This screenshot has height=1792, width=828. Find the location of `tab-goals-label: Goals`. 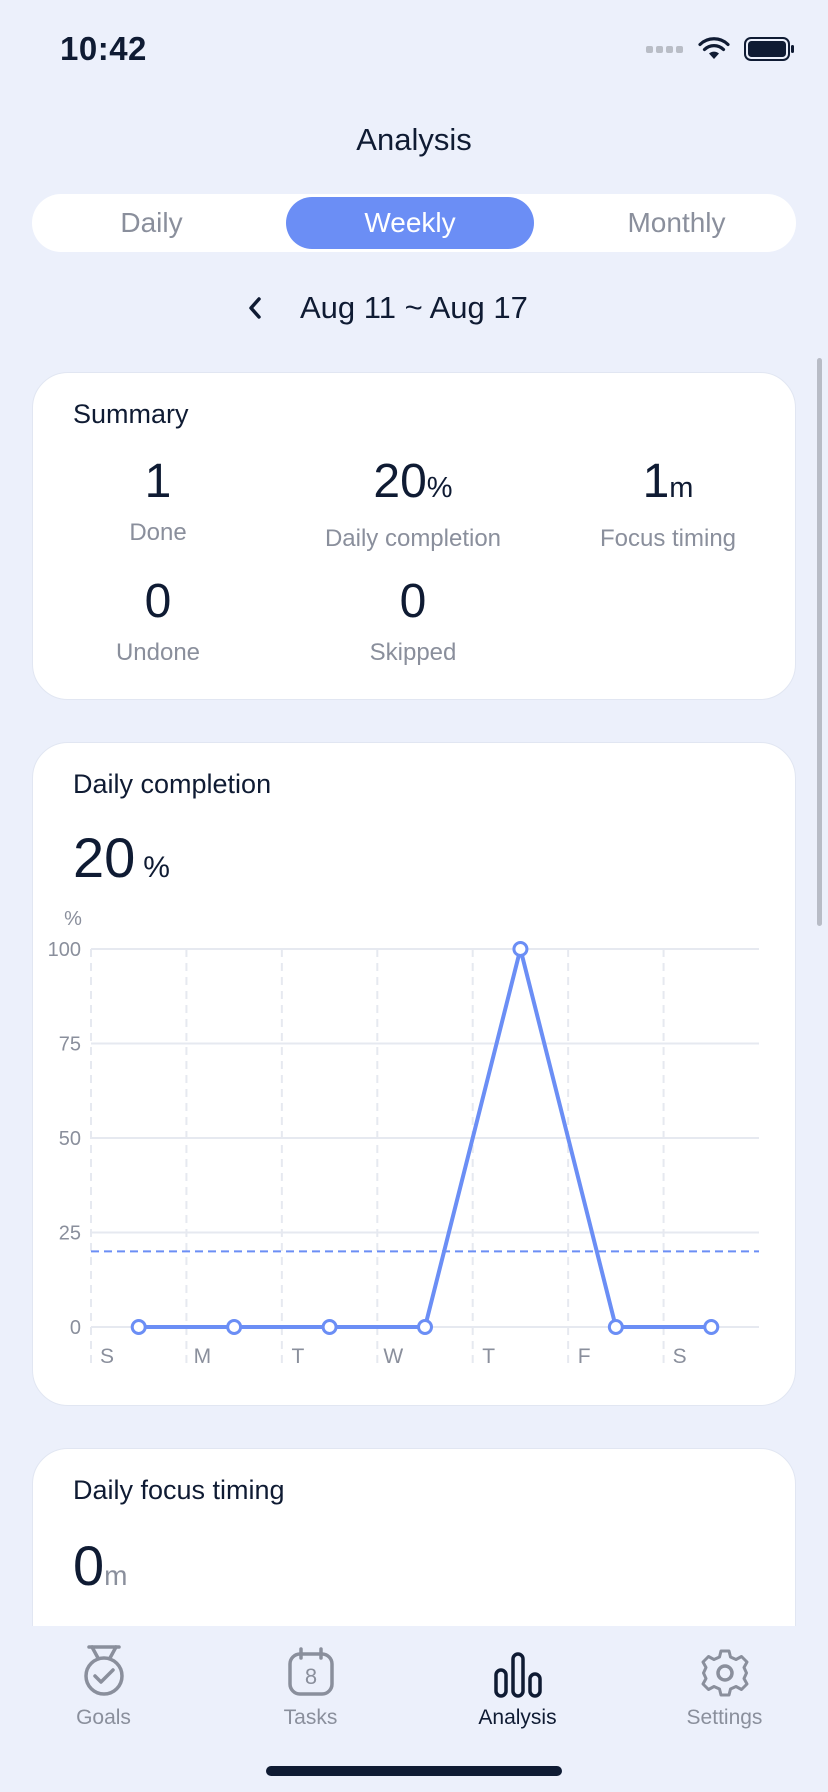

tab-goals-label: Goals is located at coordinates (103, 1717).